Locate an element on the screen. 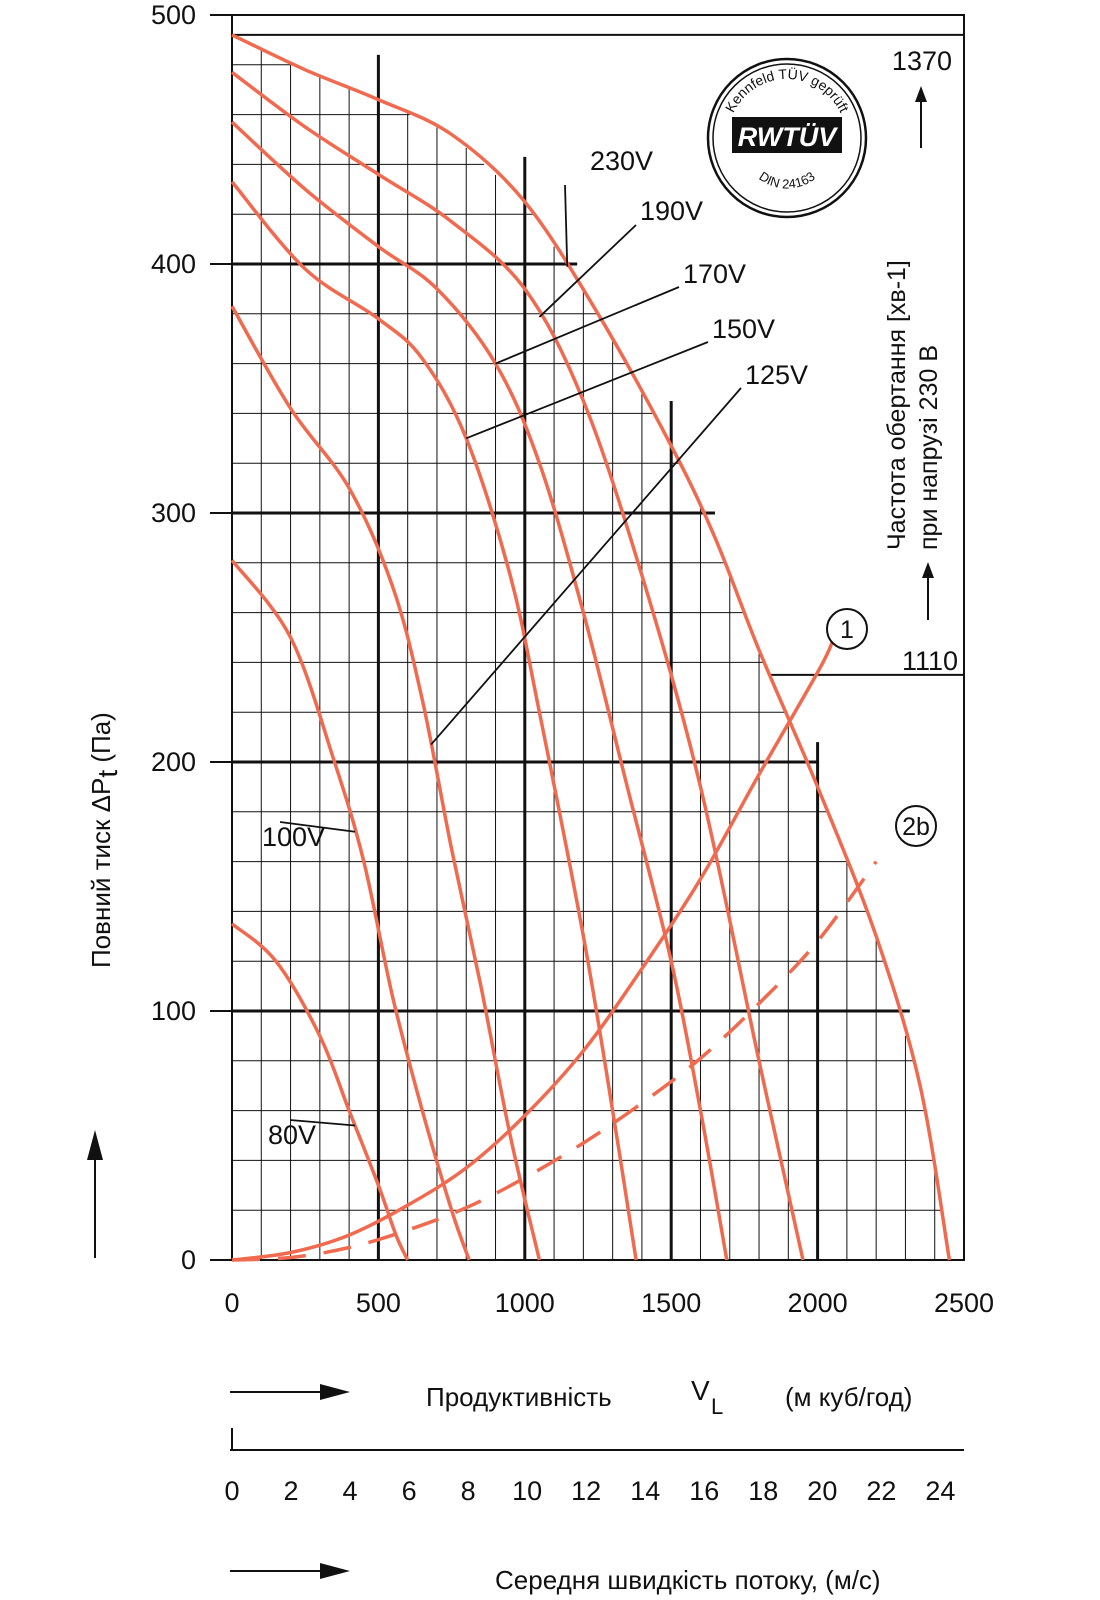  system-label-2b: 2b is located at coordinates (916, 827).